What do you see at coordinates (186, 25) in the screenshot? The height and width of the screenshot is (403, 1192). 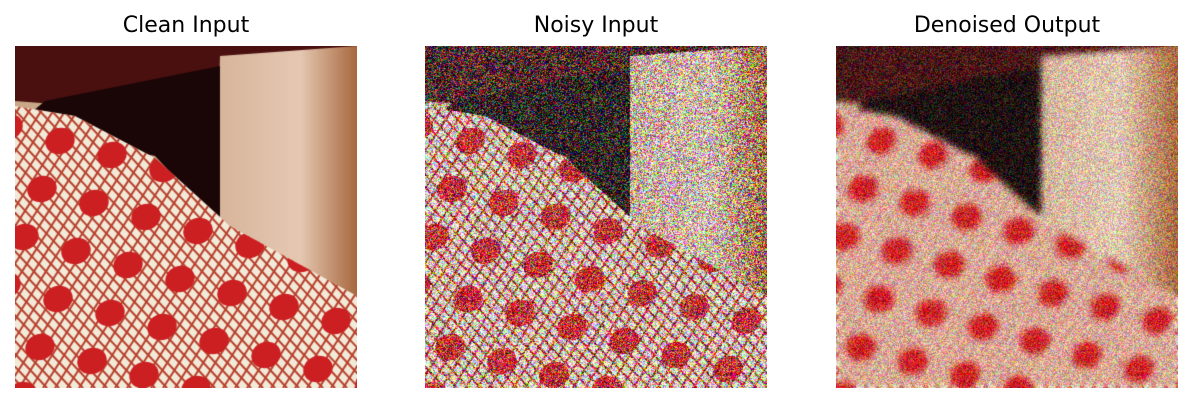 I see `panel-title-clean: Clean Input` at bounding box center [186, 25].